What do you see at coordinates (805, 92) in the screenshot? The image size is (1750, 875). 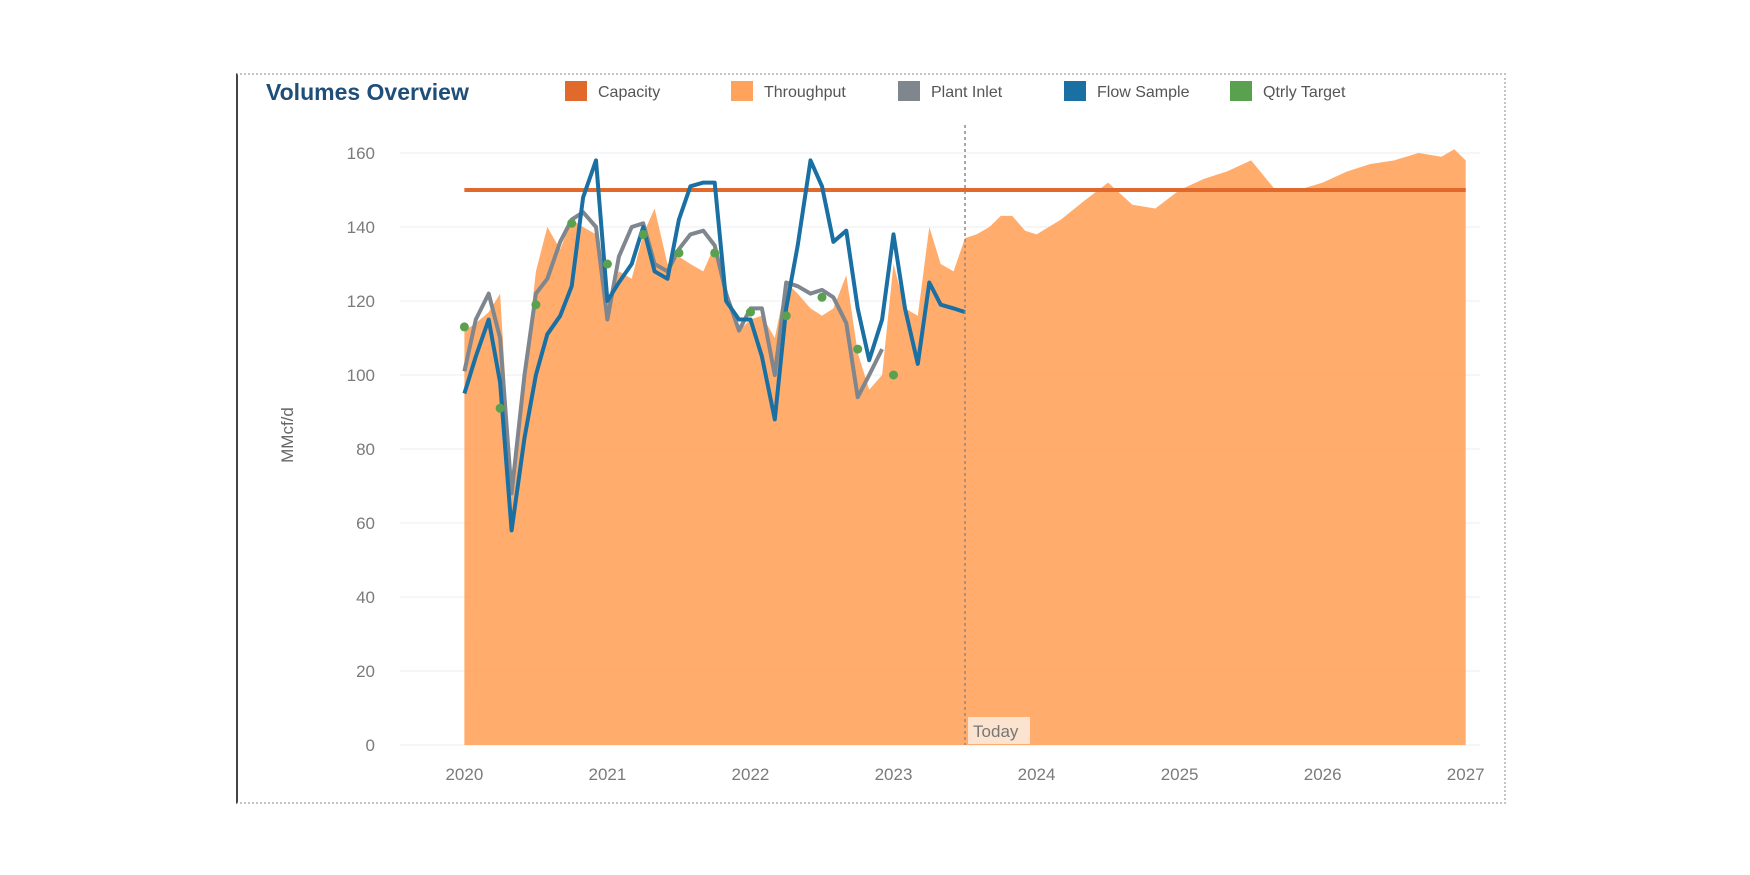 I see `legend-label: Throughput` at bounding box center [805, 92].